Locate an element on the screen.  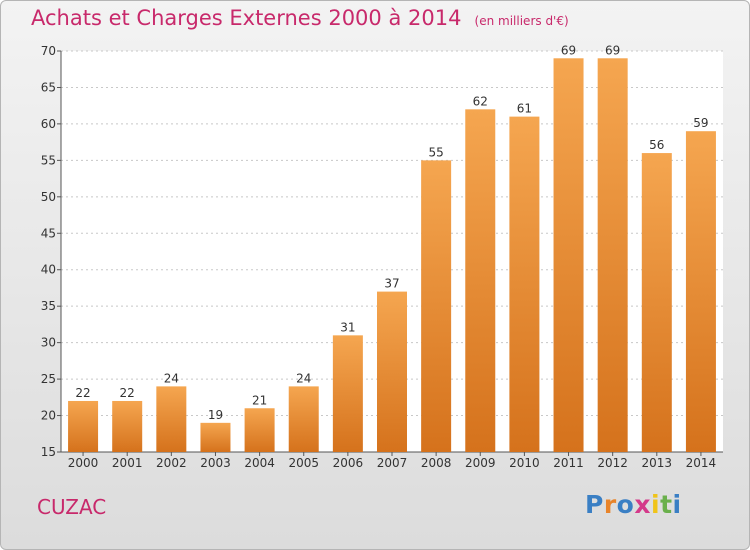
y-tick-label: 55 is located at coordinates (48, 160).